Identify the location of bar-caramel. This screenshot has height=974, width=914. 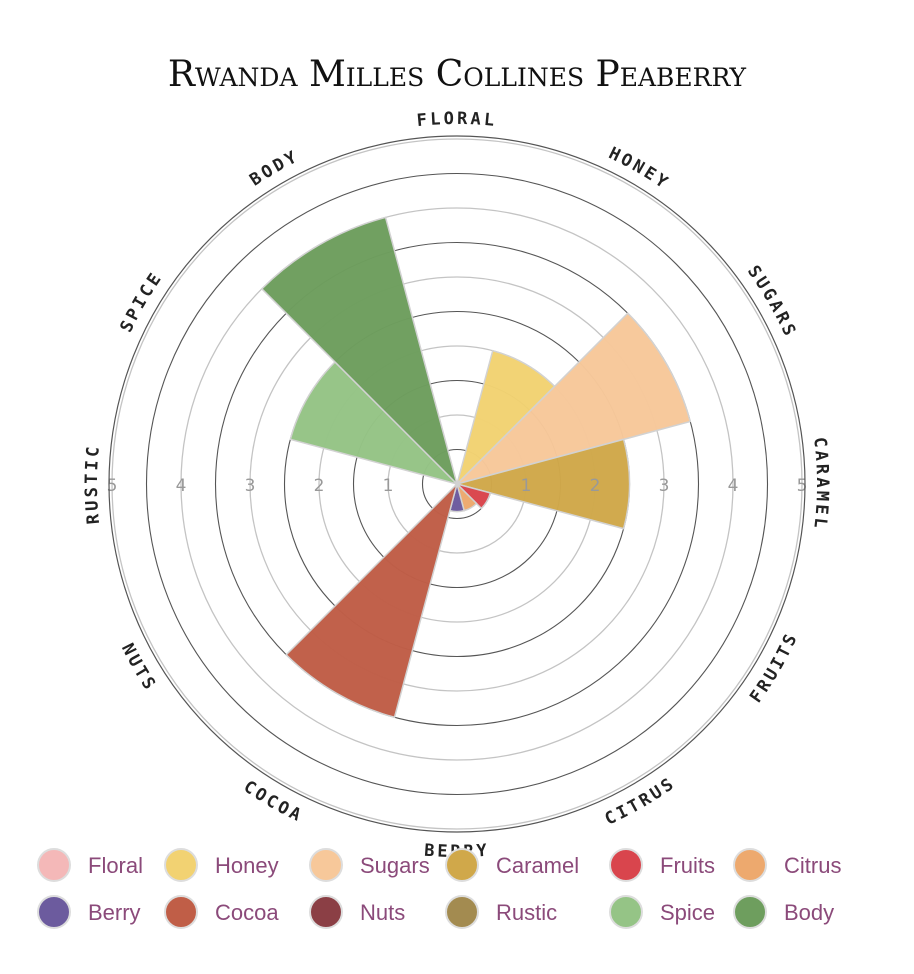
(542, 484).